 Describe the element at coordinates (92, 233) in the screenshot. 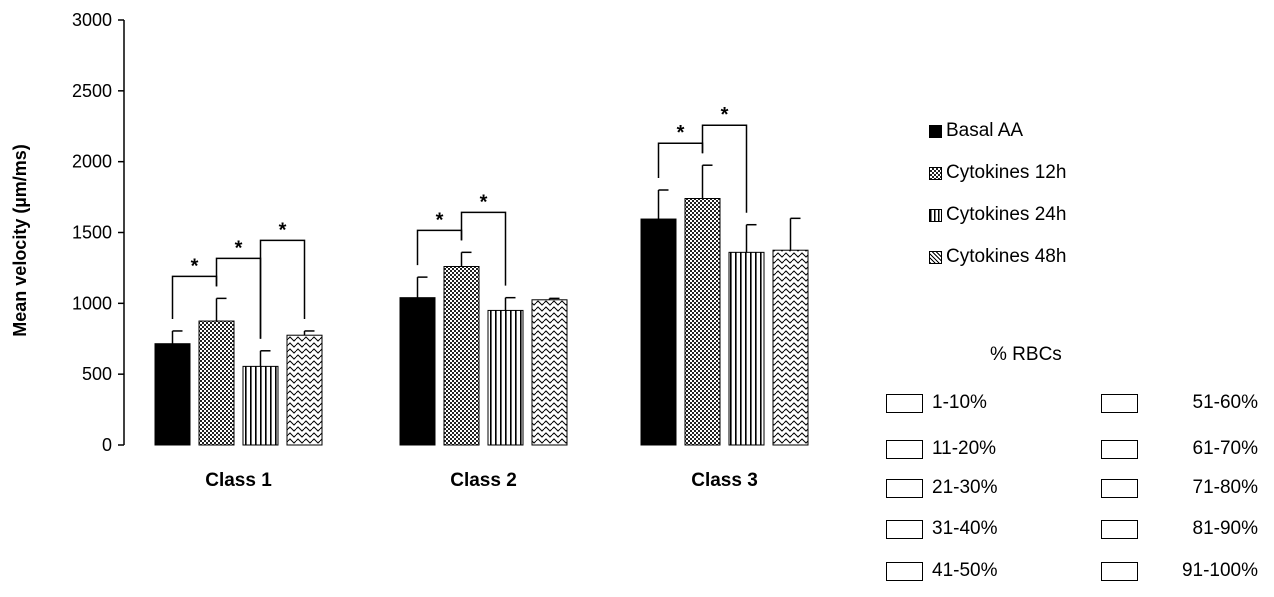

I see `y-tick-label: 1500` at that location.